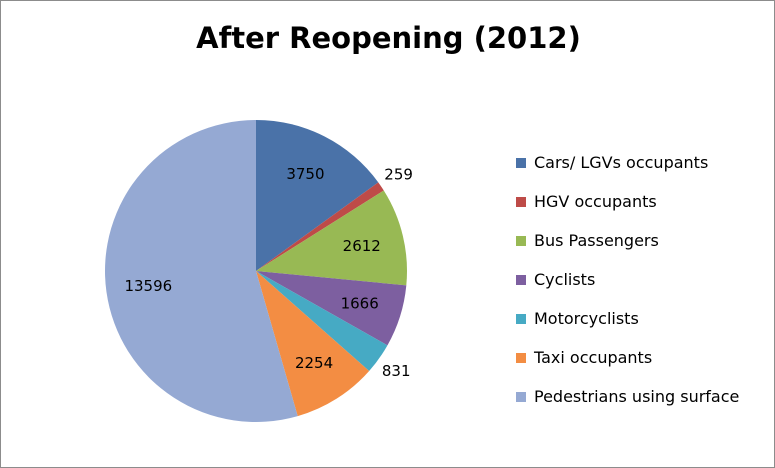 This screenshot has height=468, width=775. I want to click on data-label-0: 3750, so click(305, 174).